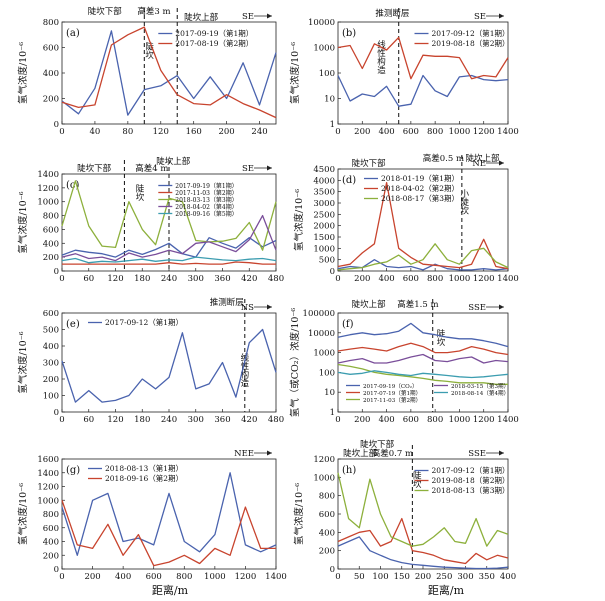 This screenshot has width=605, height=601. What do you see at coordinates (244, 370) in the screenshot?
I see `annotation-label: 线性构造` at bounding box center [244, 370].